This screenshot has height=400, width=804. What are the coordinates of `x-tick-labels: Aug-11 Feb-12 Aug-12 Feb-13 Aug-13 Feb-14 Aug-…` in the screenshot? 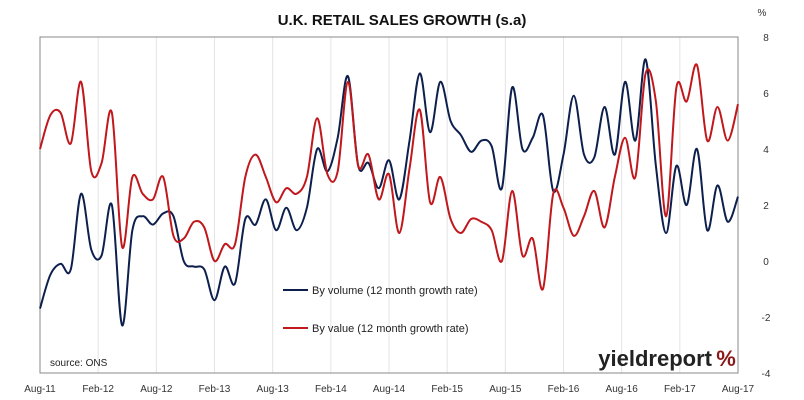 It's located at (389, 389).